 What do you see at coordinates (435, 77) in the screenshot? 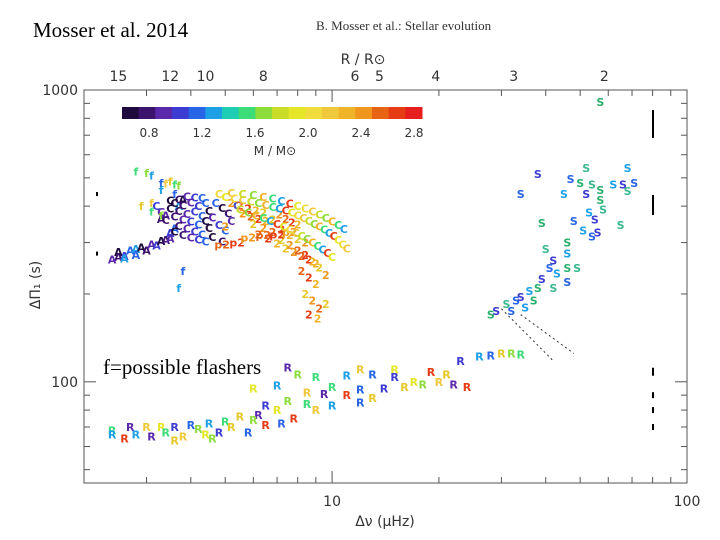
I see `top-tick-label: 4` at bounding box center [435, 77].